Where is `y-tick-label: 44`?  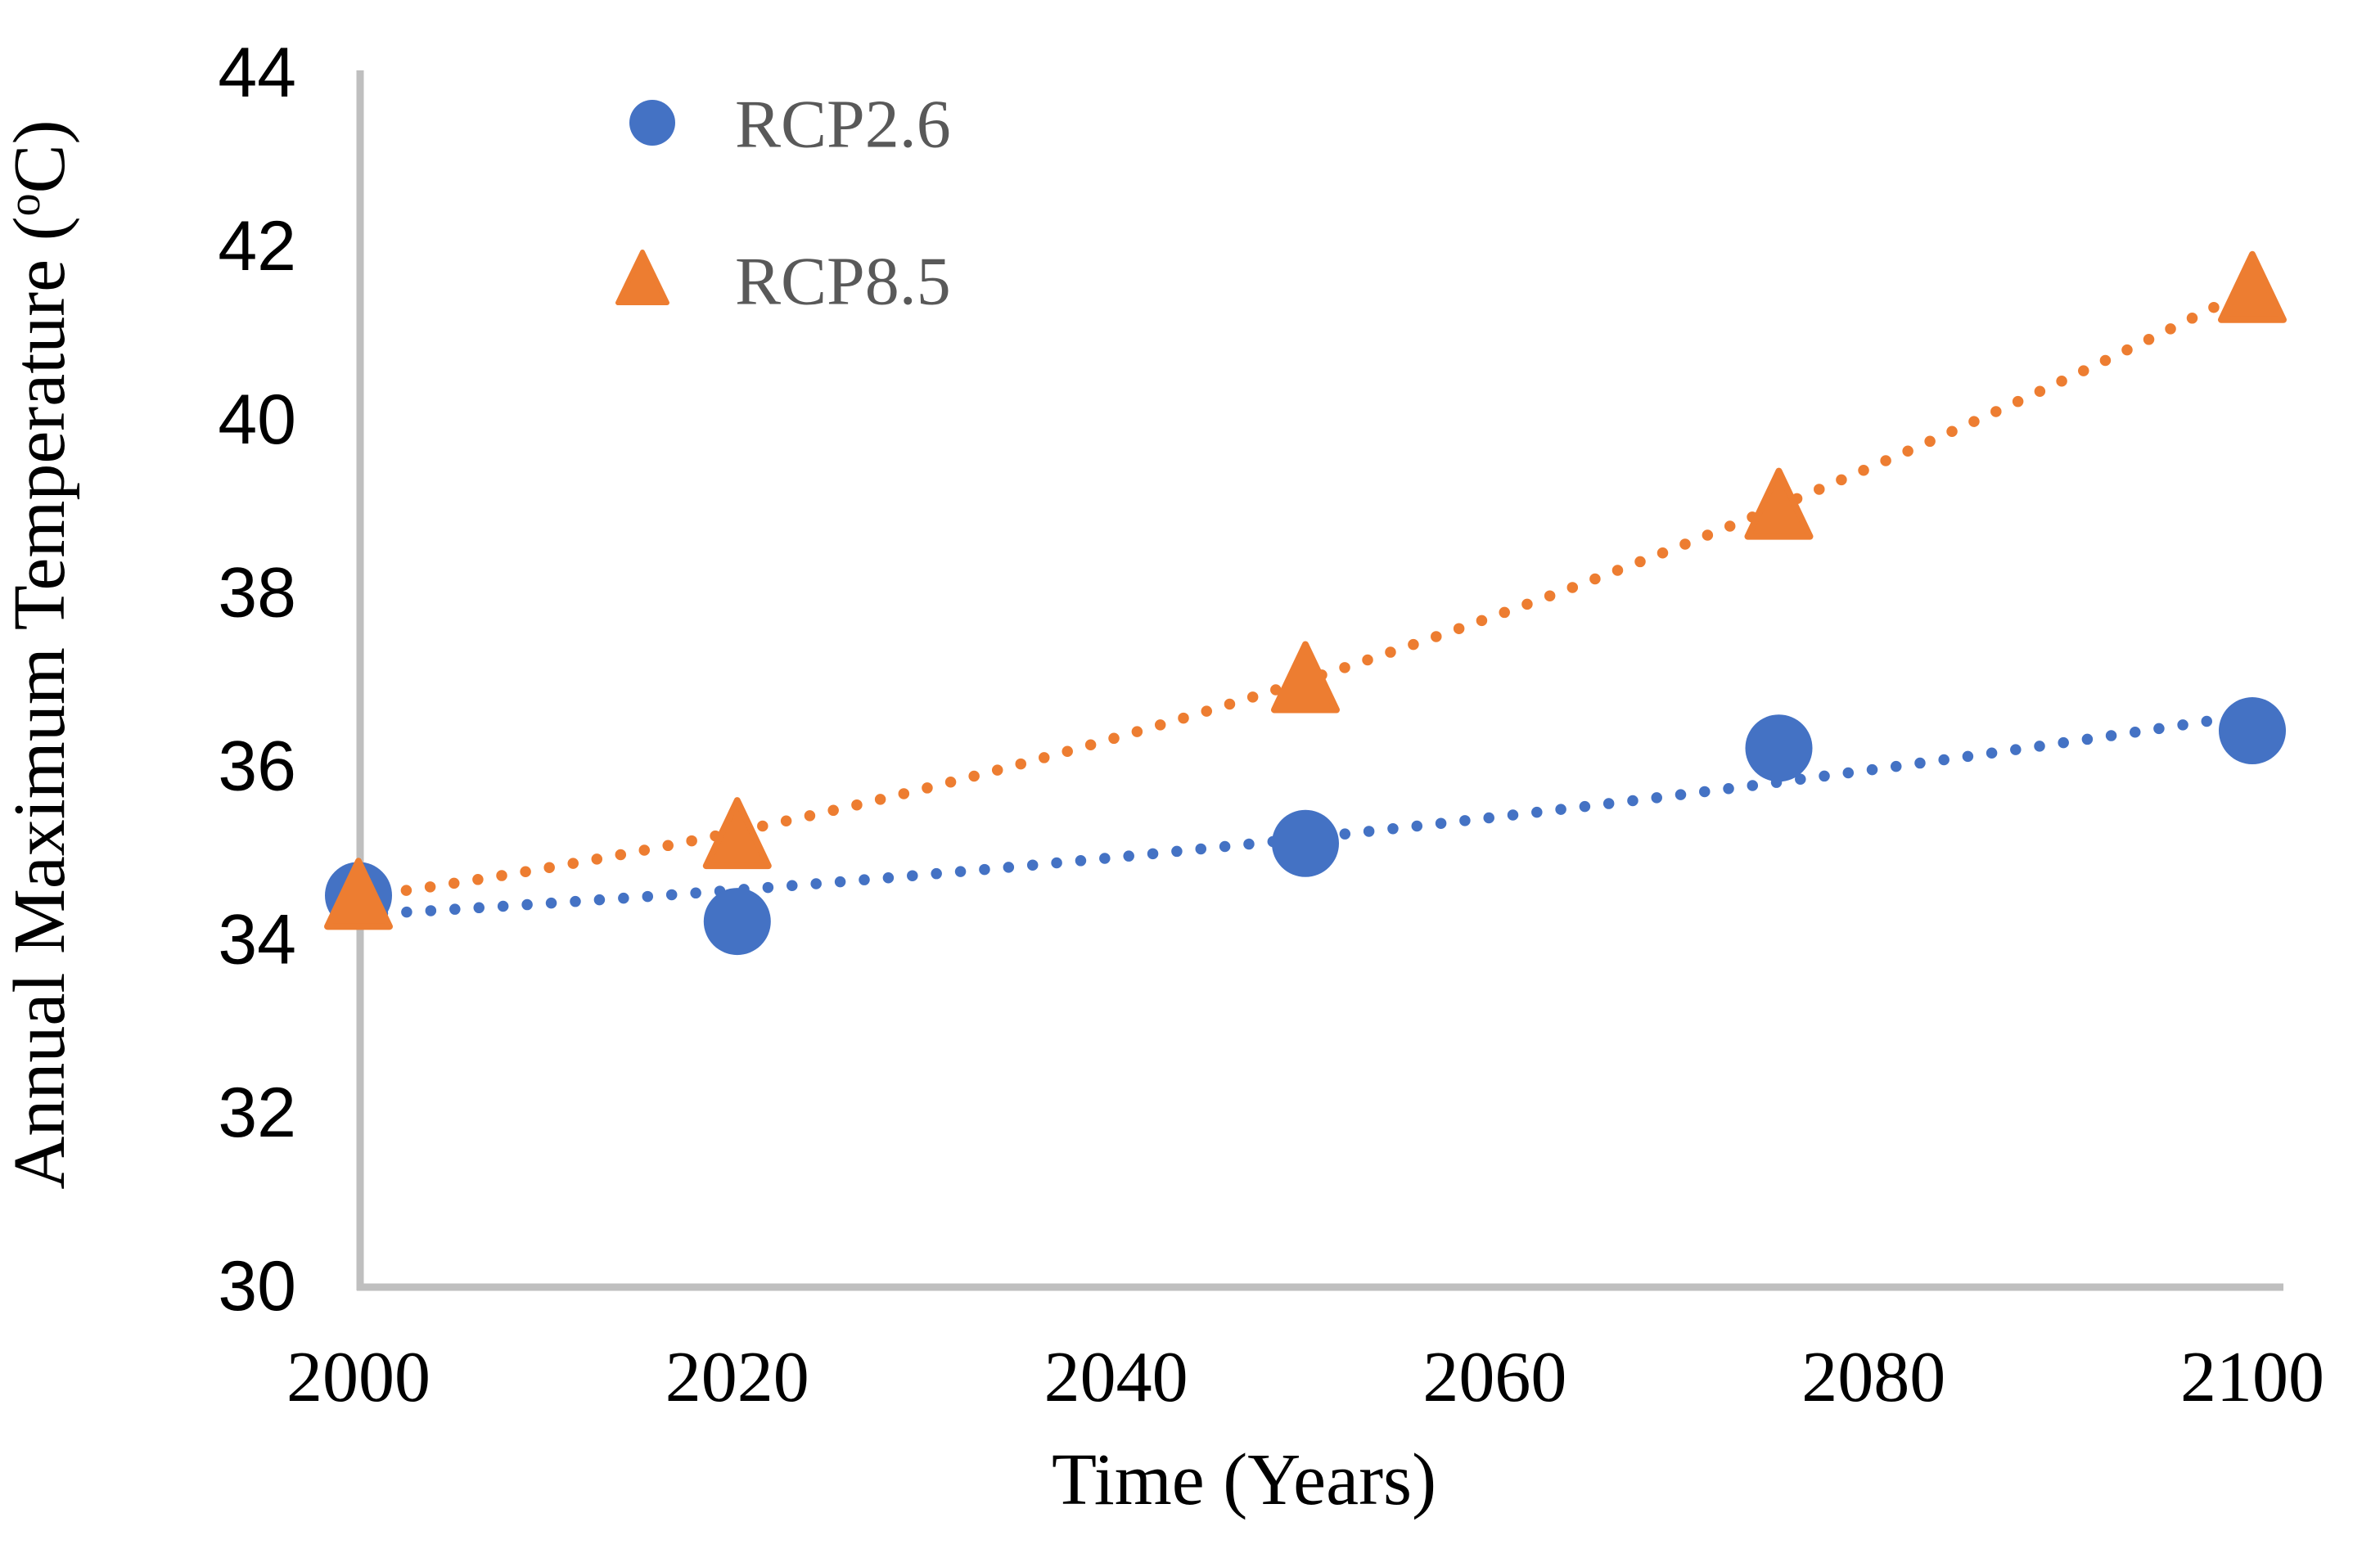 y-tick-label: 44 is located at coordinates (257, 73).